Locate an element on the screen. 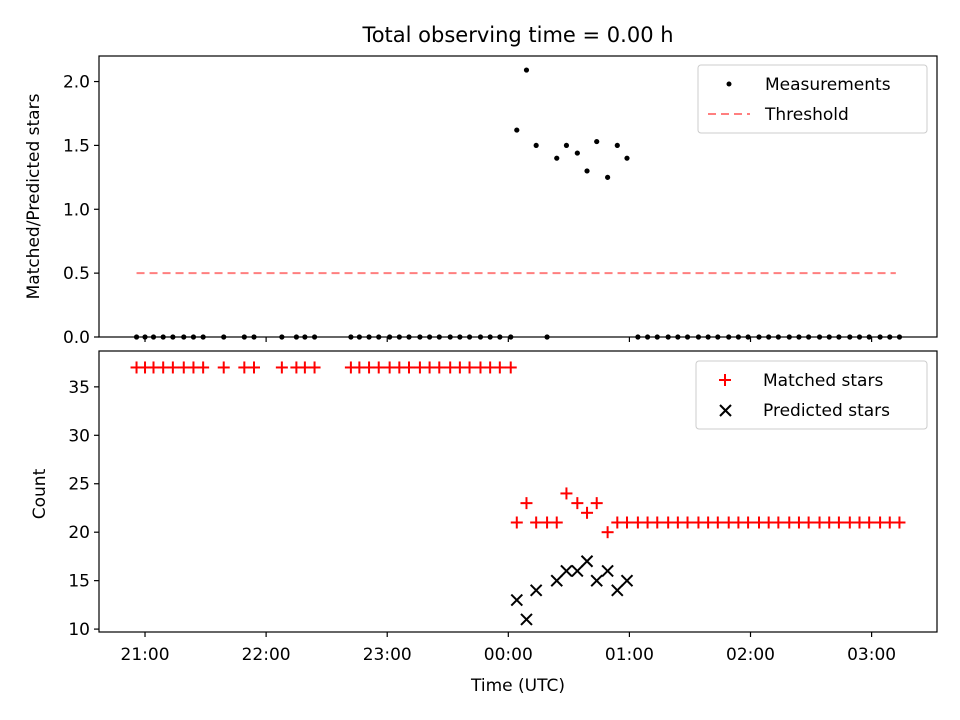 The height and width of the screenshot is (720, 960). y-tick-label: 0.0 is located at coordinates (76, 338).